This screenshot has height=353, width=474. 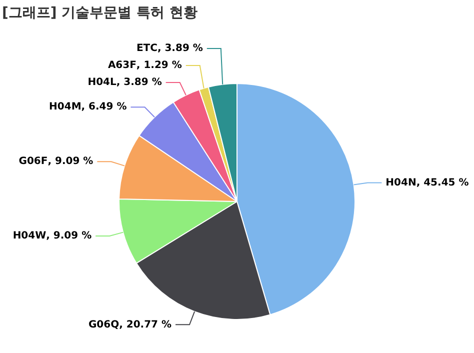 I want to click on data-label: , 1.29 %, so click(x=159, y=66).